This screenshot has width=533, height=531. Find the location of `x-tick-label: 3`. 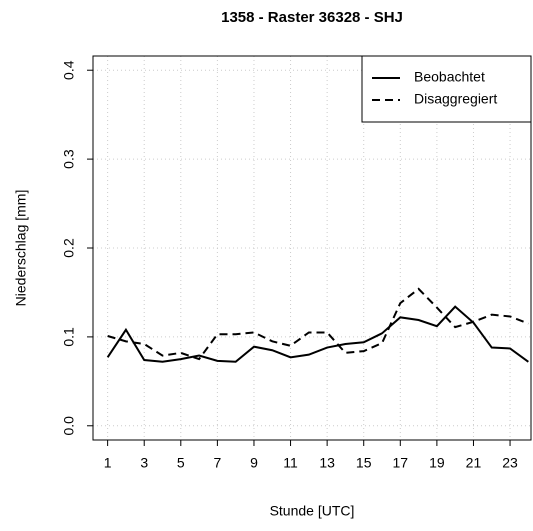

x-tick-label: 3 is located at coordinates (144, 463).